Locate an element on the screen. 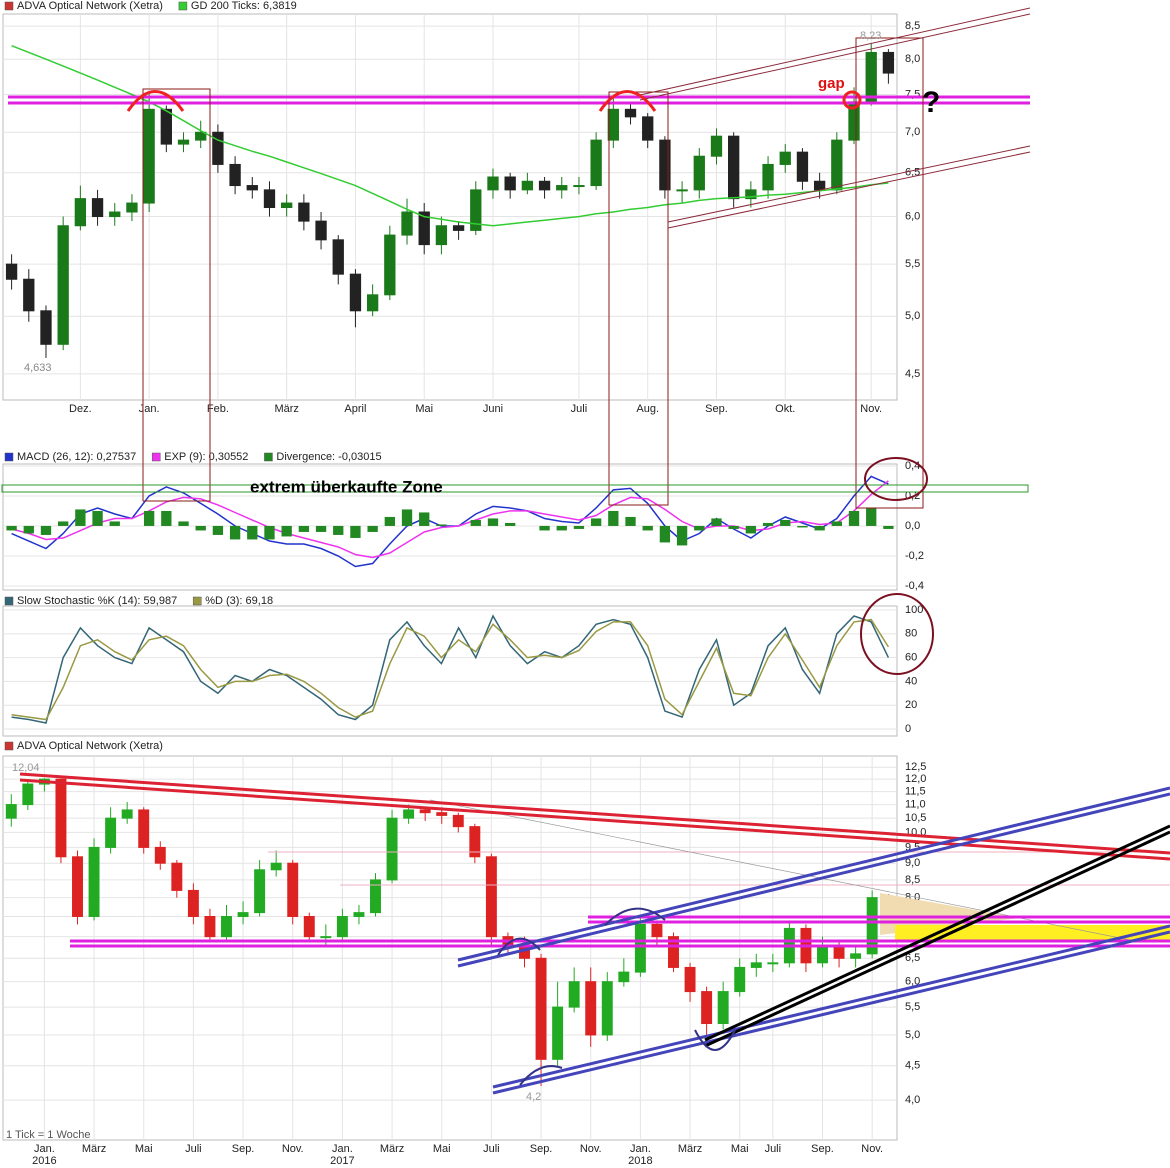 This screenshot has width=1170, height=1168. y-tick-label: 11,5 is located at coordinates (915, 792).